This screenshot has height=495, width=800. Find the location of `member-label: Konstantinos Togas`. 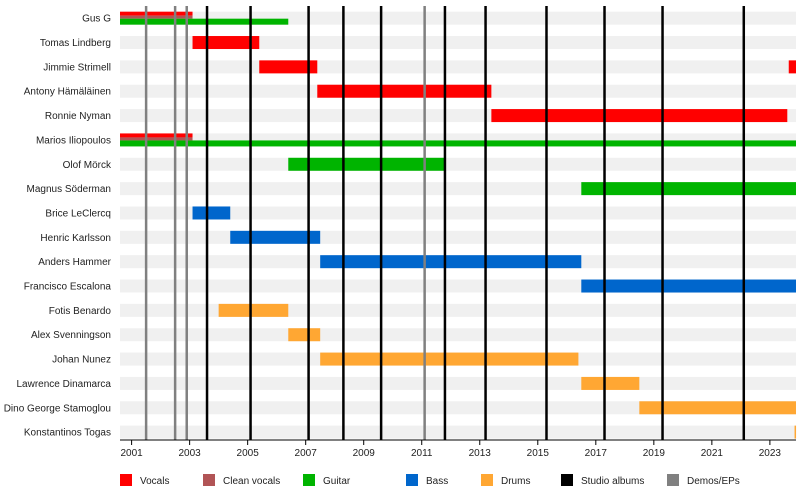

member-label: Konstantinos Togas is located at coordinates (67, 433).